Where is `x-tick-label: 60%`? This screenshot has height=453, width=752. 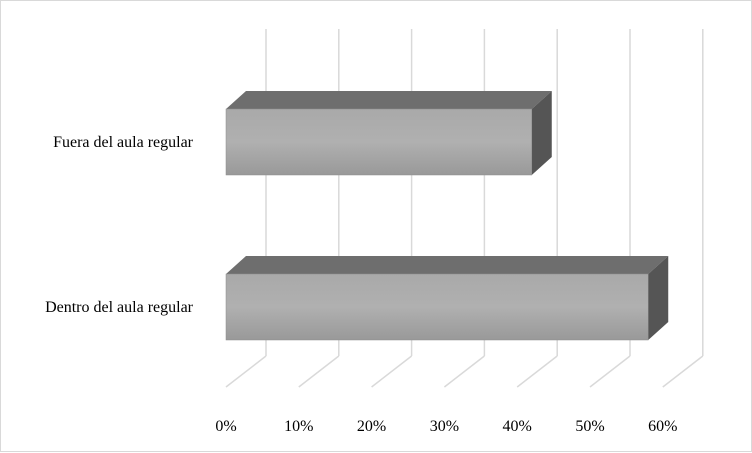
x-tick-label: 60% is located at coordinates (662, 426).